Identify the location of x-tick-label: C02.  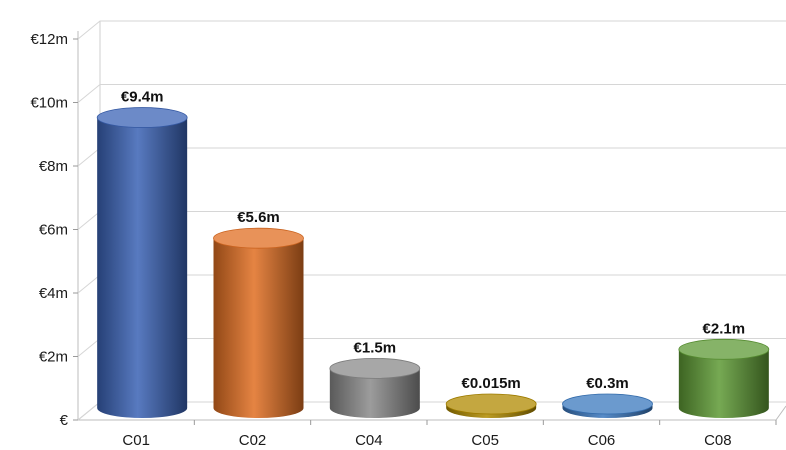
(253, 440).